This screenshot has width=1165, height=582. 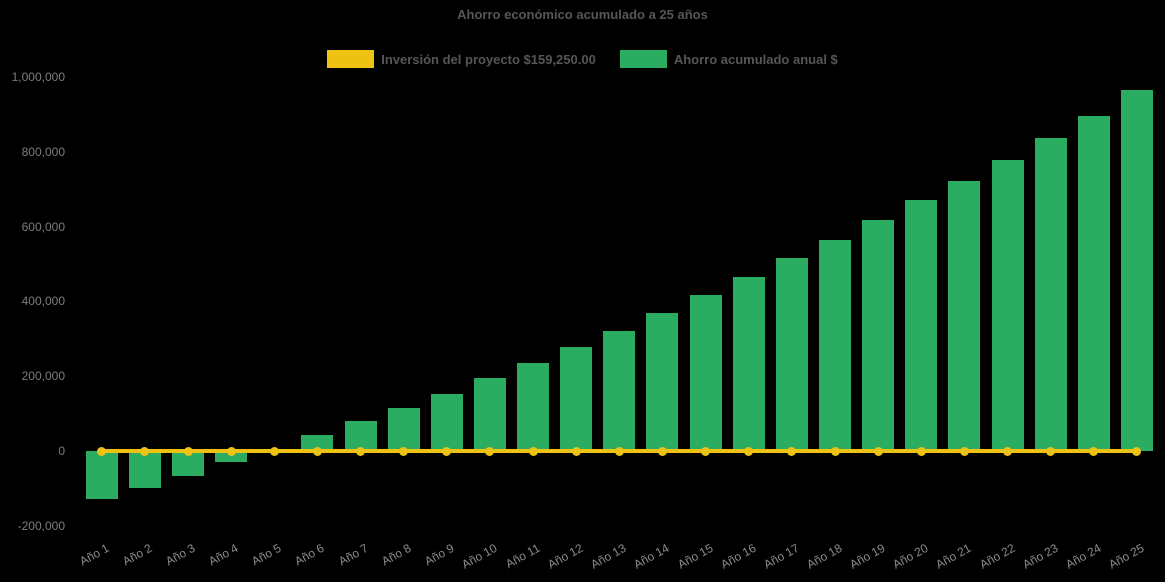 I want to click on y-axis-label: 800,000, so click(x=43, y=151).